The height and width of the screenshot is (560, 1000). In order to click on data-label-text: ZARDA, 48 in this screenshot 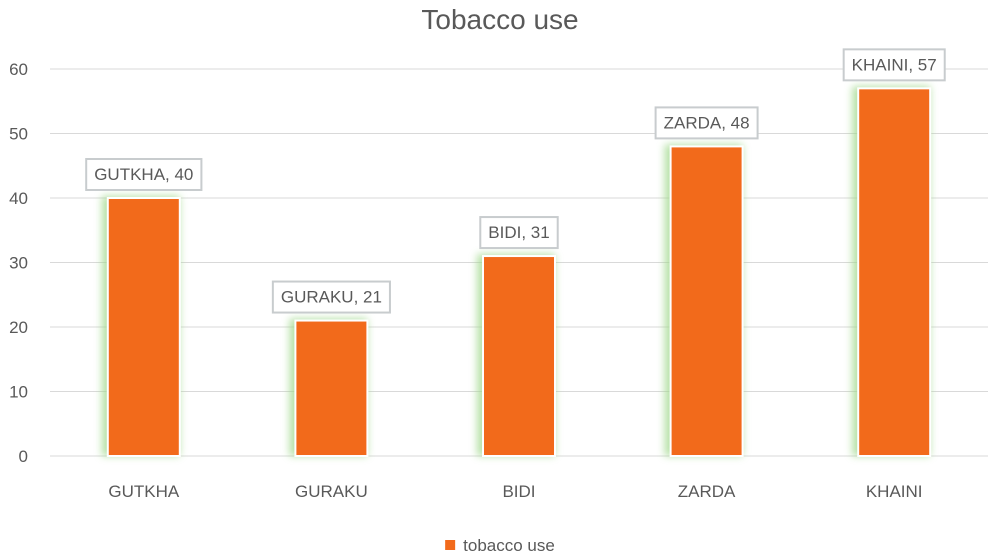, I will do `click(707, 122)`.